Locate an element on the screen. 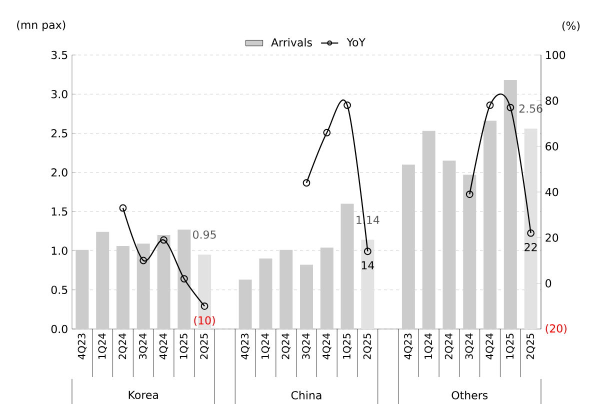  y2-tick-label: 40 is located at coordinates (551, 192).